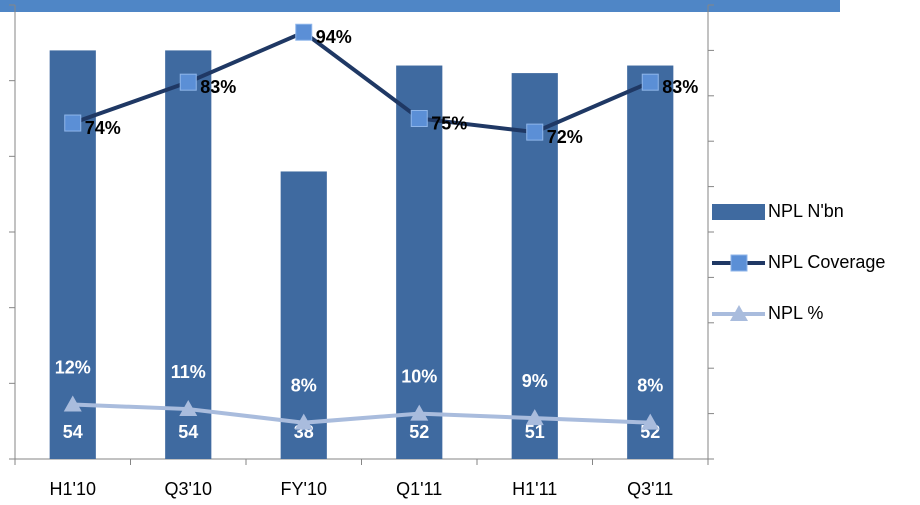 This screenshot has width=920, height=505. Describe the element at coordinates (826, 262) in the screenshot. I see `legend-label: NPL Coverage` at that location.